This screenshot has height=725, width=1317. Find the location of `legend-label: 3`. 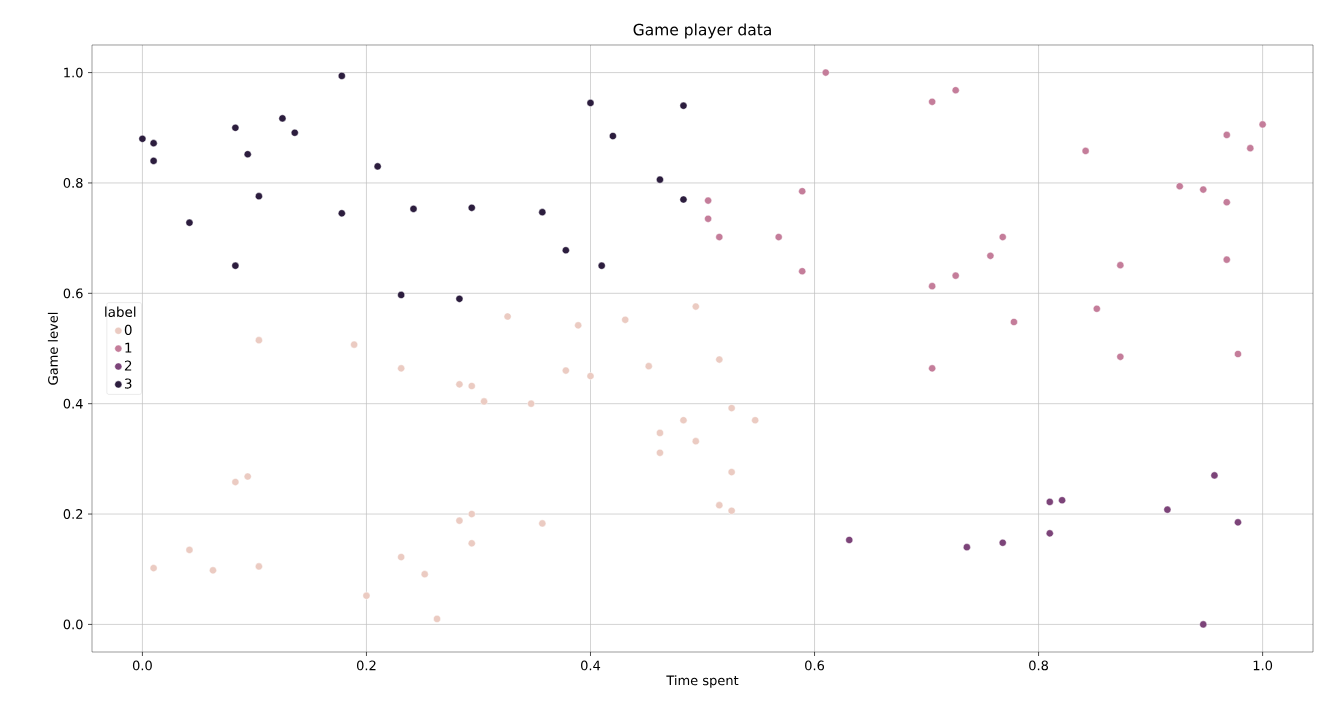

legend-label: 3 is located at coordinates (128, 383).